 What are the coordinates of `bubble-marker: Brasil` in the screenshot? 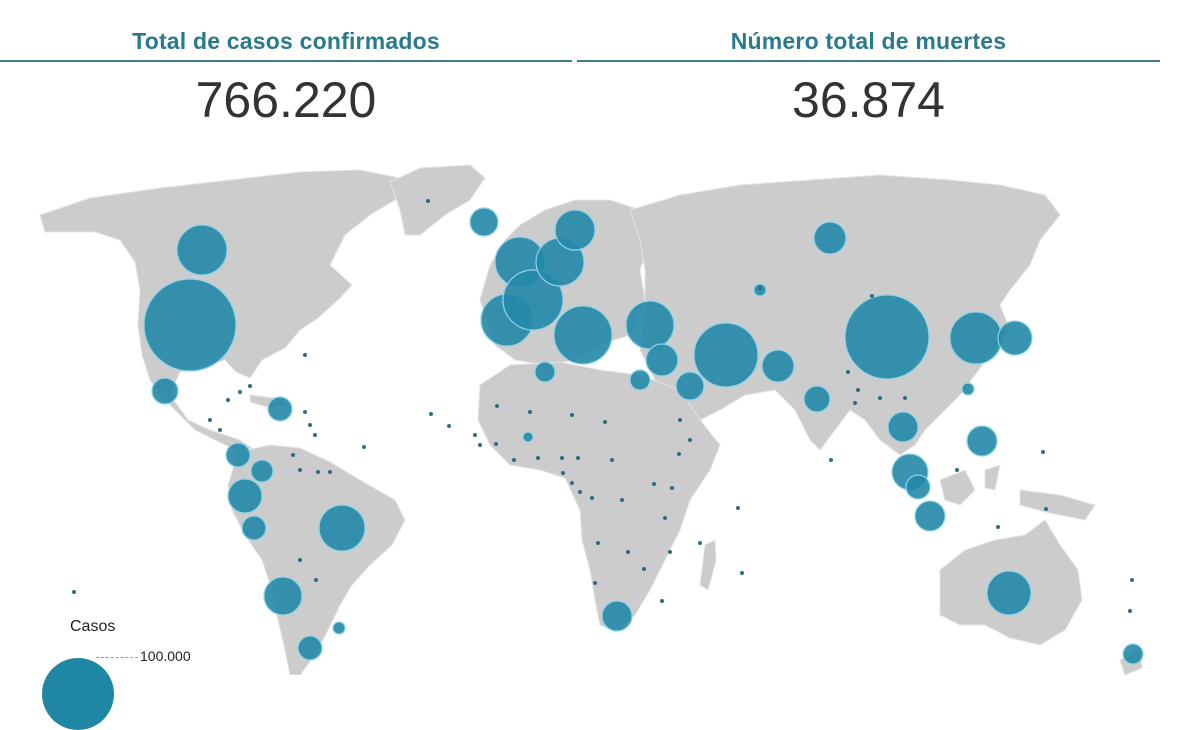 It's located at (342, 528).